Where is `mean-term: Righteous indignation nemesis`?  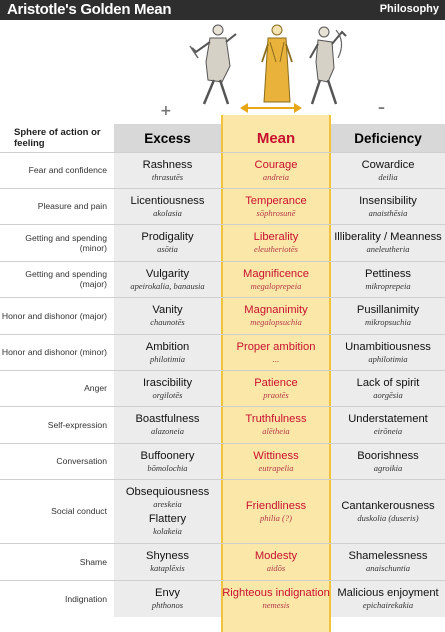 mean-term: Righteous indignation nemesis is located at coordinates (276, 598).